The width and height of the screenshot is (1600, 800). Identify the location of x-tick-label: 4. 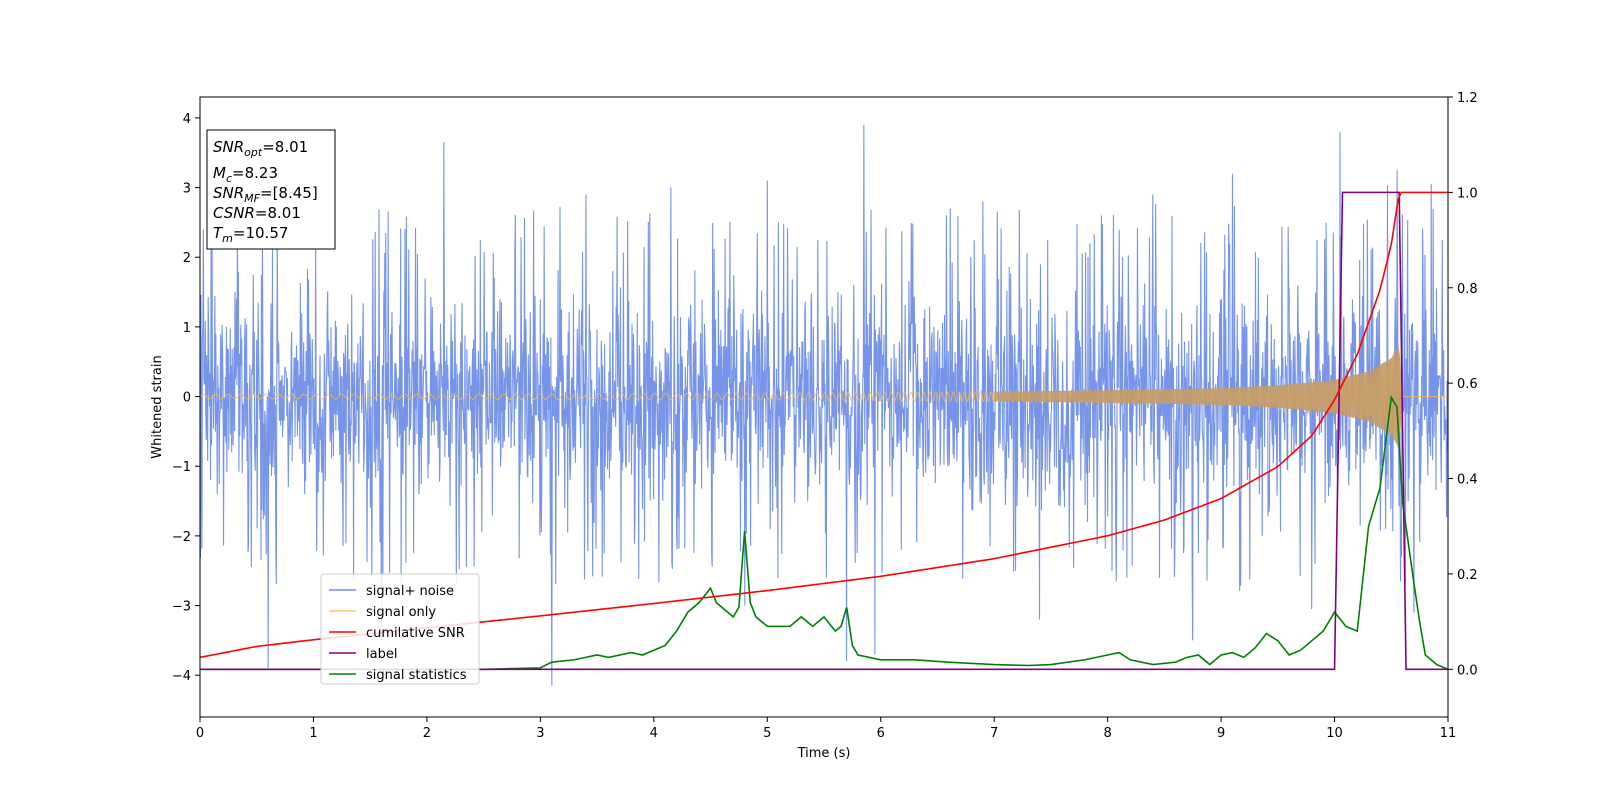
(654, 733).